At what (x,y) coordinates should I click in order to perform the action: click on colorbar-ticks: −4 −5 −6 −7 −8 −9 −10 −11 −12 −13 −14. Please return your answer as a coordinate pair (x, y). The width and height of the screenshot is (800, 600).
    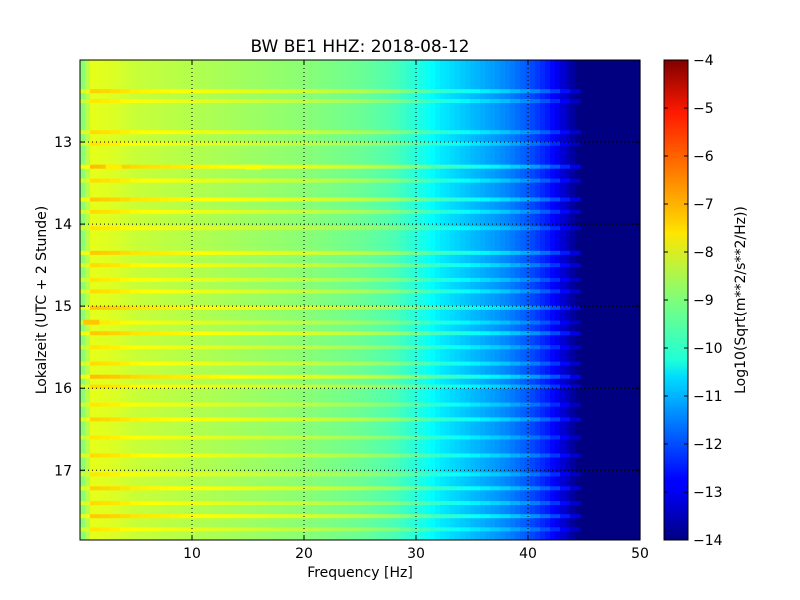
    Looking at the image, I should click on (693, 301).